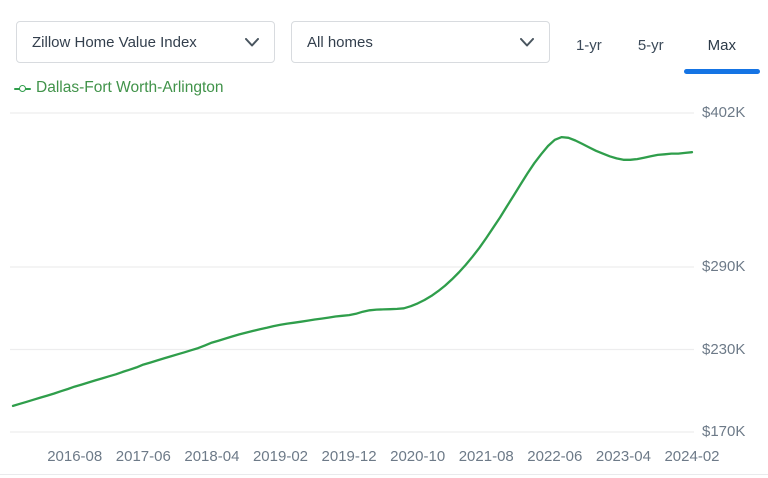 This screenshot has width=768, height=478. I want to click on x-tick-label: 2020-10, so click(418, 456).